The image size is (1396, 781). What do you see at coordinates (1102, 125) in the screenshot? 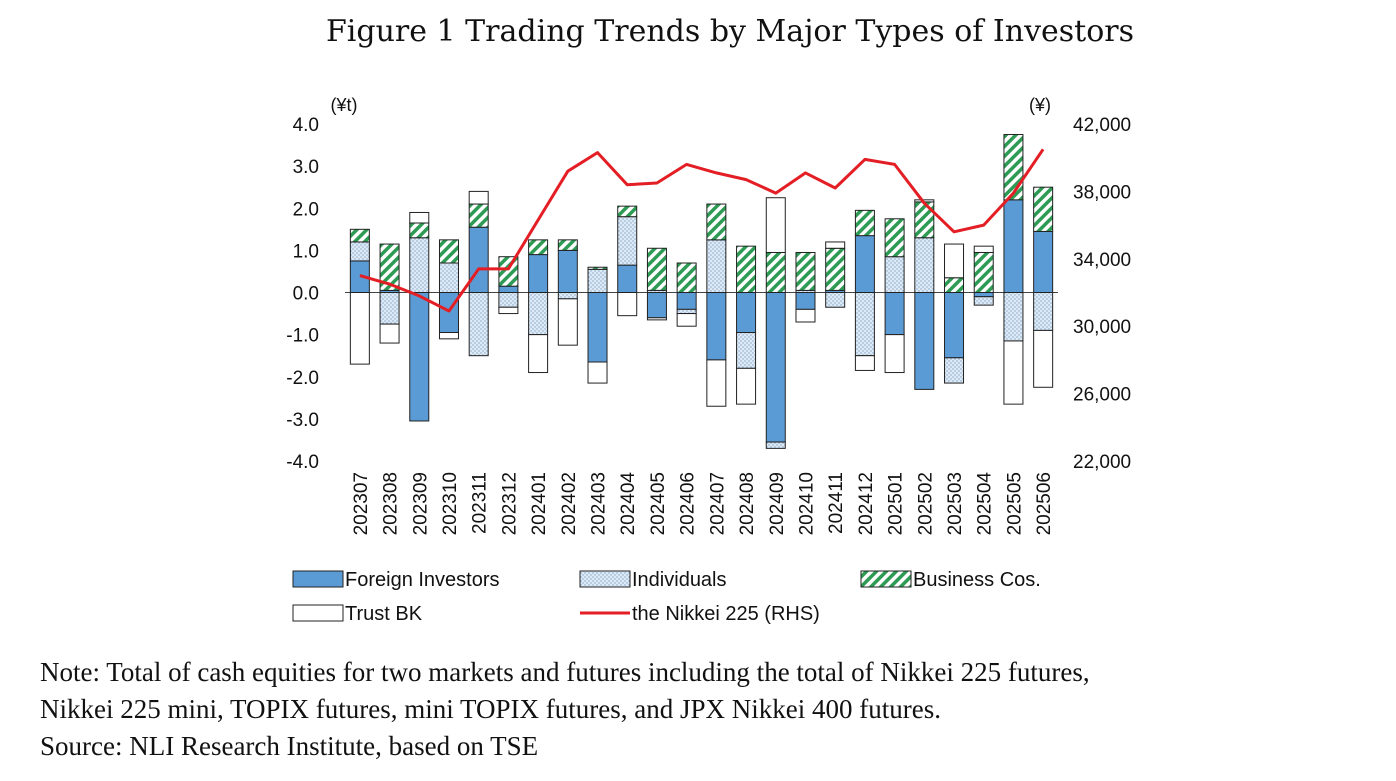
I see `right-axis-tick-label: 42,000` at bounding box center [1102, 125].